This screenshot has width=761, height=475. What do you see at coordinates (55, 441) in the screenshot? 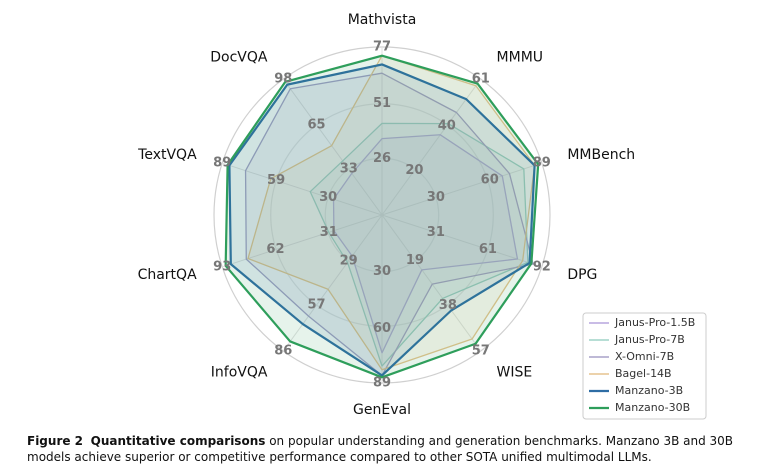
I see `caption-label: Figure 2` at bounding box center [55, 441].